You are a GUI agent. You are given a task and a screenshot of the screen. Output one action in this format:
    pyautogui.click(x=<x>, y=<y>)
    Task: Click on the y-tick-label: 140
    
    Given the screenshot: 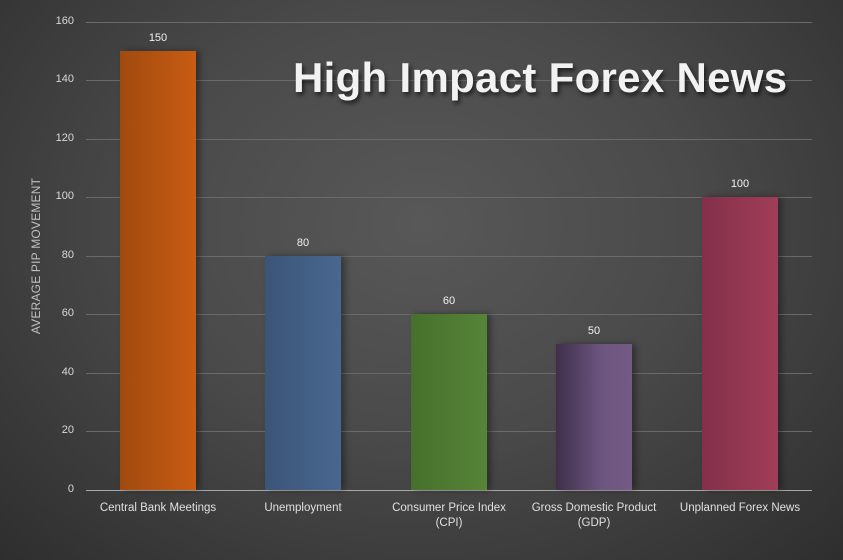 What is the action you would take?
    pyautogui.click(x=64, y=79)
    